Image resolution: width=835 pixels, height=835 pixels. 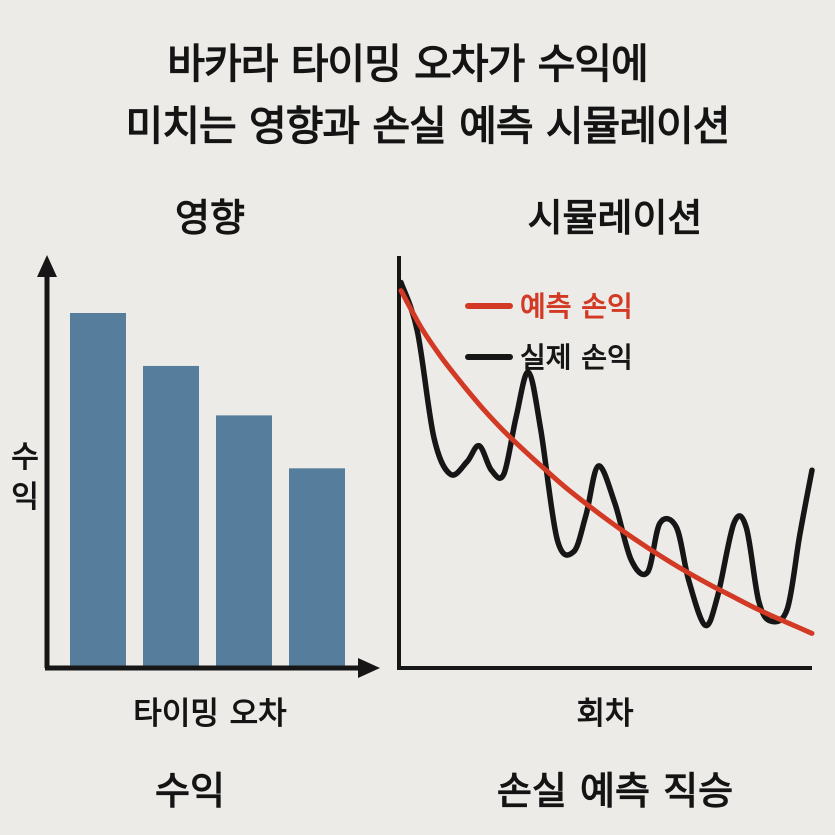 What do you see at coordinates (615, 791) in the screenshot?
I see `right-caption: 손실 예측 직승` at bounding box center [615, 791].